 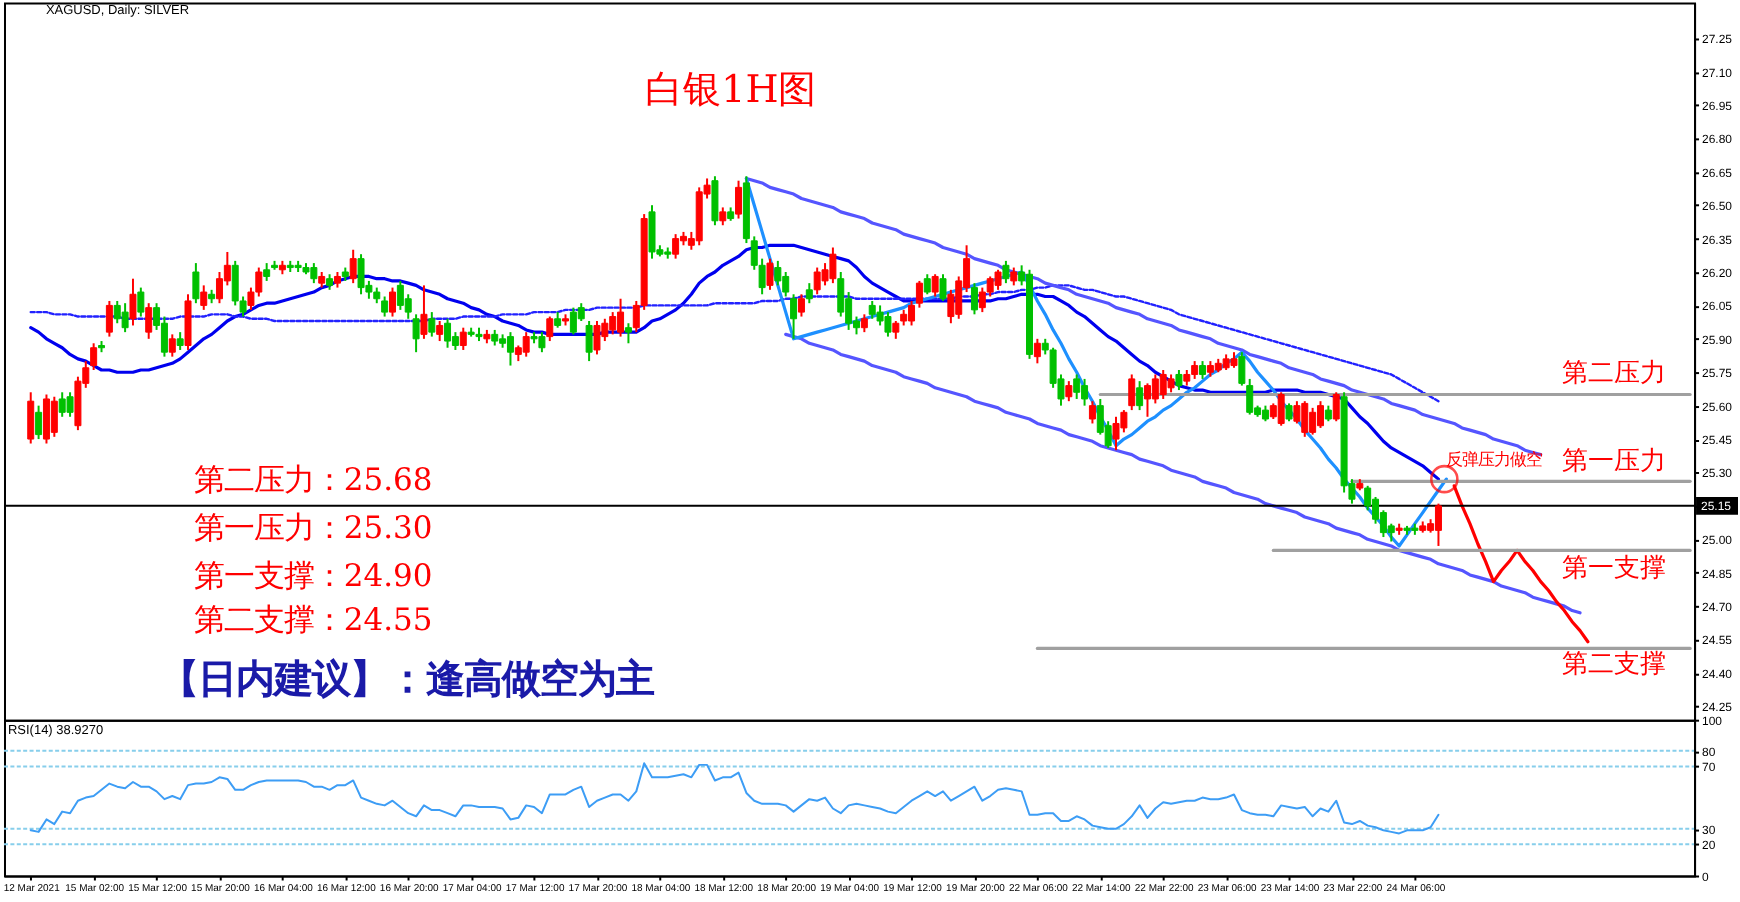 I want to click on annotation: 第一压力：25.30, so click(x=313, y=527).